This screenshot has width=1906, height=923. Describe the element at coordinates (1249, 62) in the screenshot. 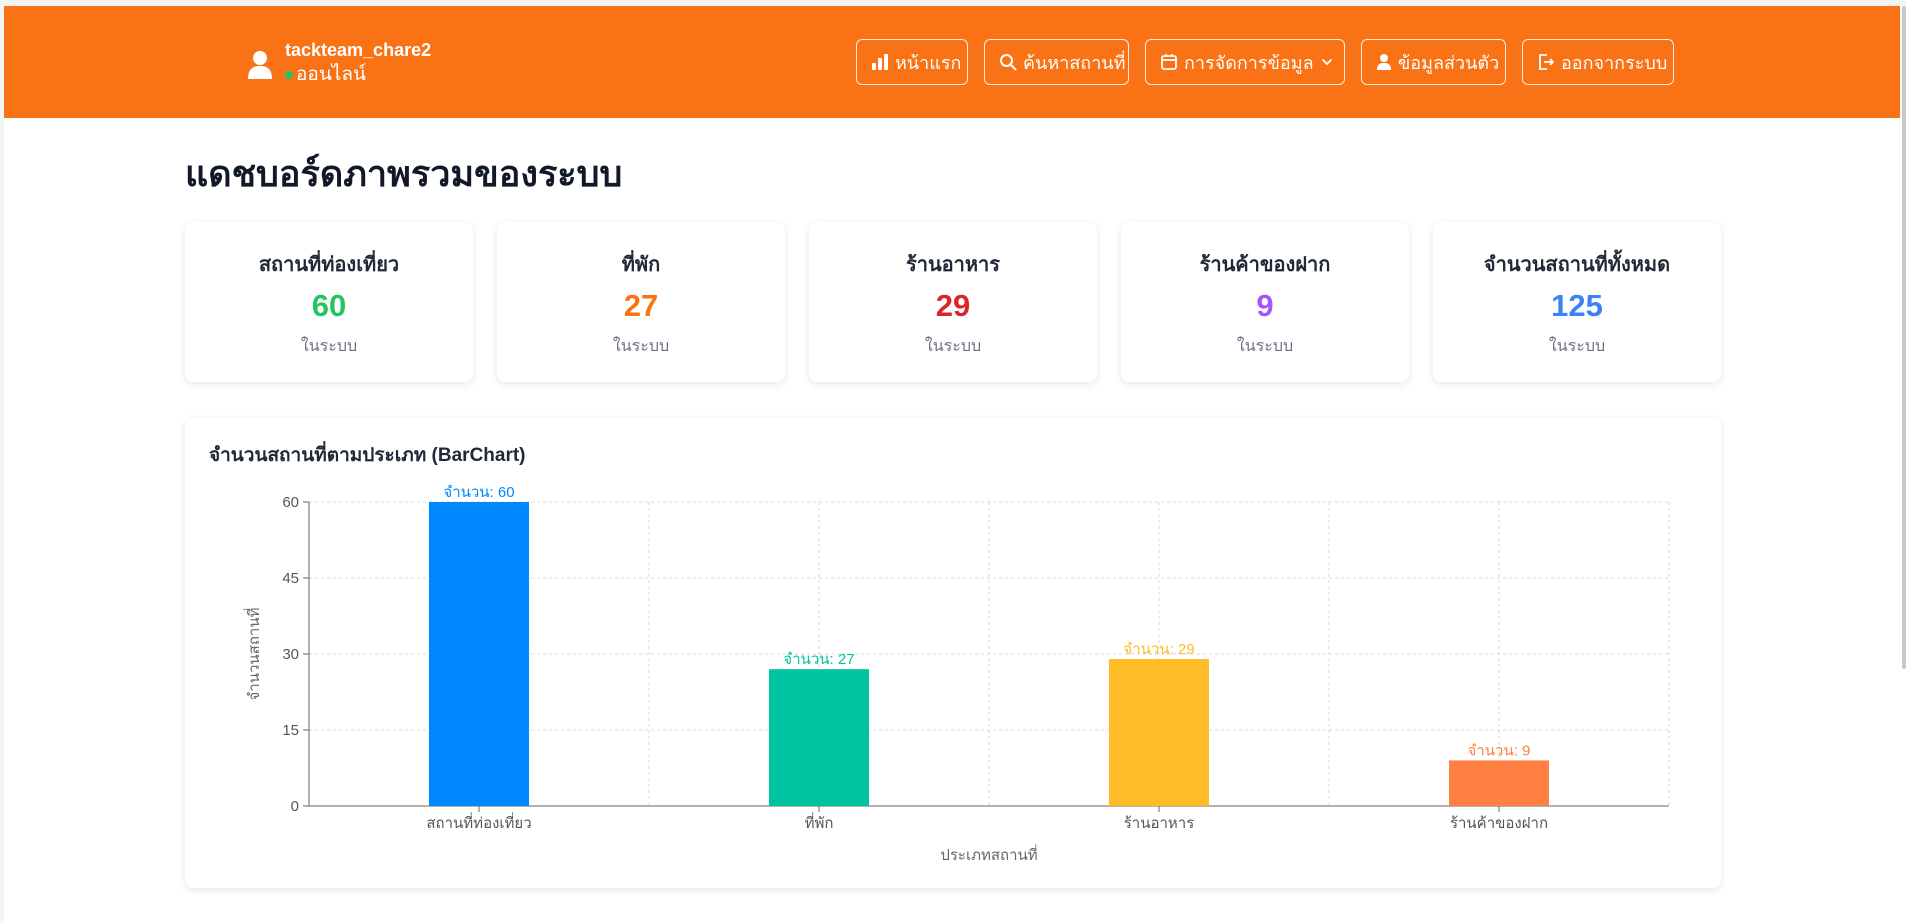

I see `nav-data-management-label: การจัดการข้อมูล` at that location.